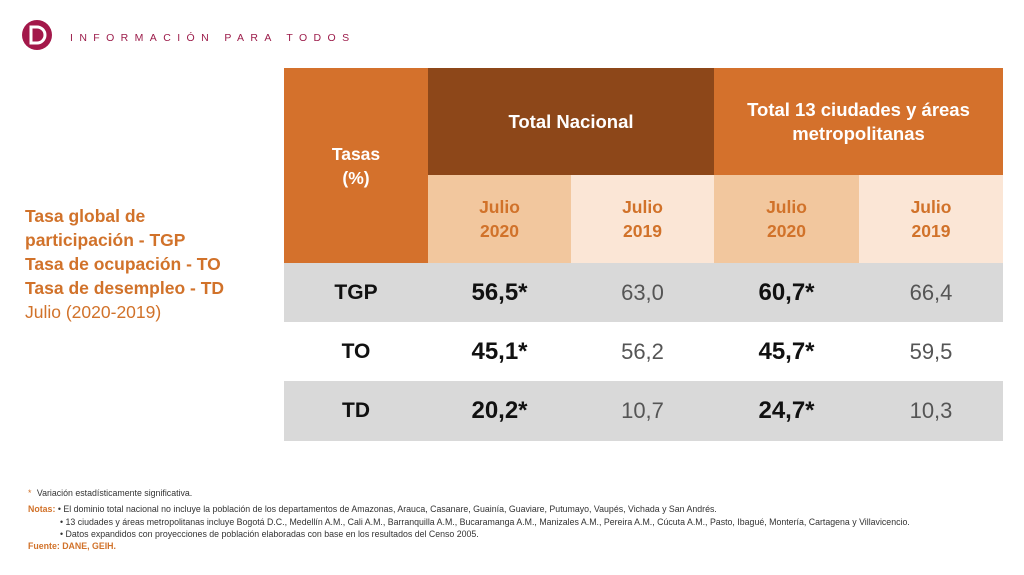 This screenshot has width=1024, height=575. Describe the element at coordinates (786, 351) in the screenshot. I see `value-to-13-2020: 45,7*` at that location.